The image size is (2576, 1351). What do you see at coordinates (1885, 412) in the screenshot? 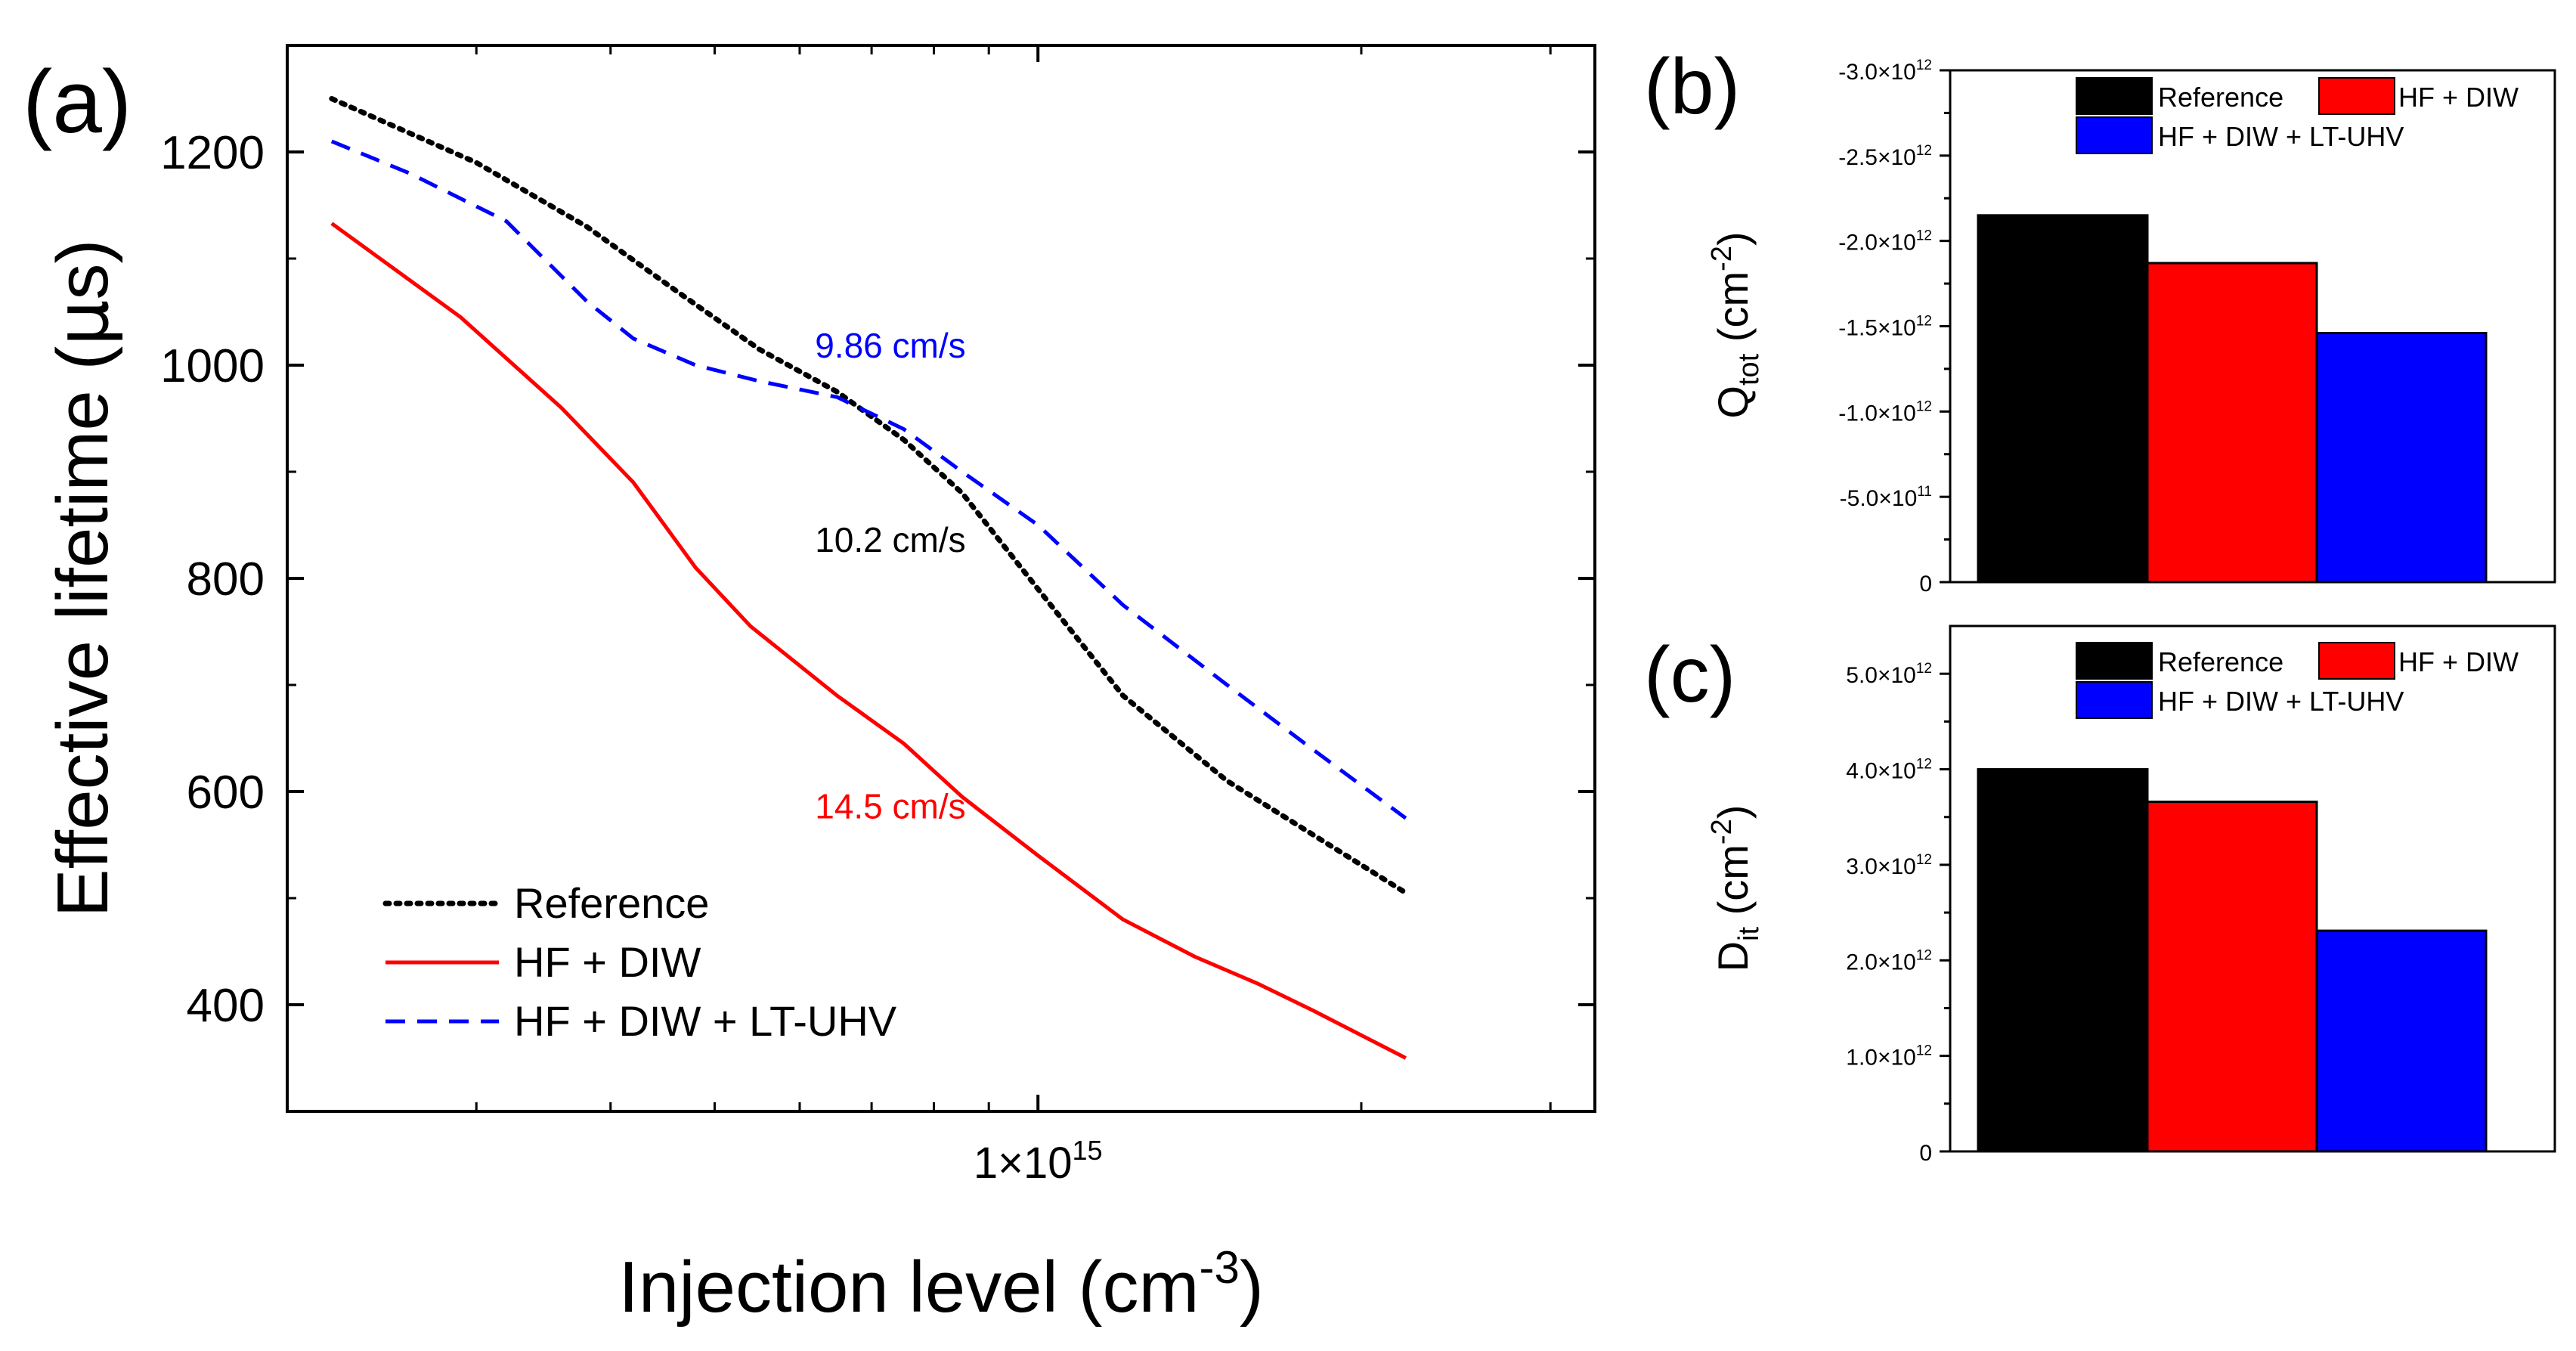
I see `y-tick-label-b: -1.0×10¹²` at bounding box center [1885, 412].